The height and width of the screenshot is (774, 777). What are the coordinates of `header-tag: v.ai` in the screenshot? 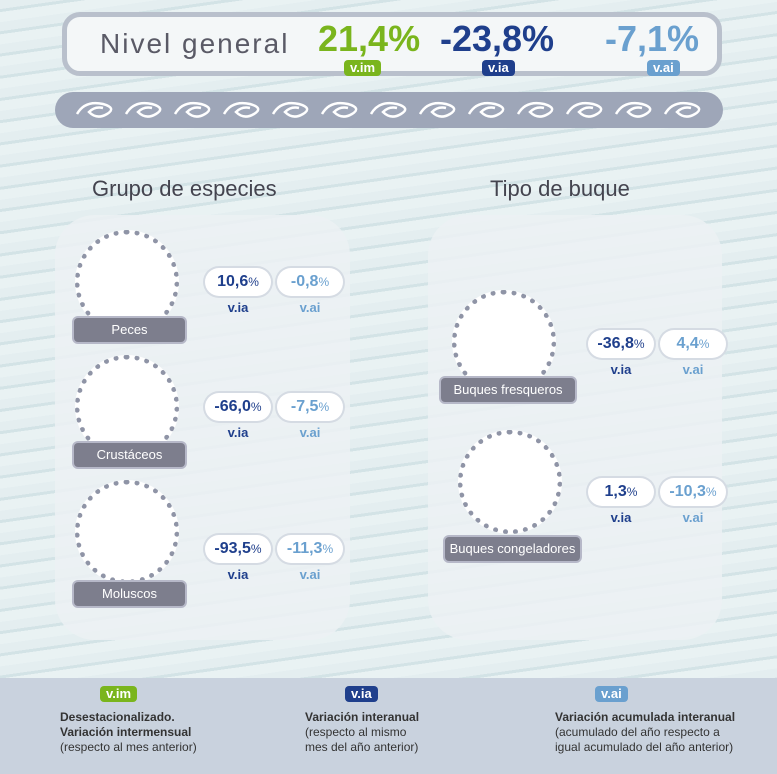 It's located at (663, 68).